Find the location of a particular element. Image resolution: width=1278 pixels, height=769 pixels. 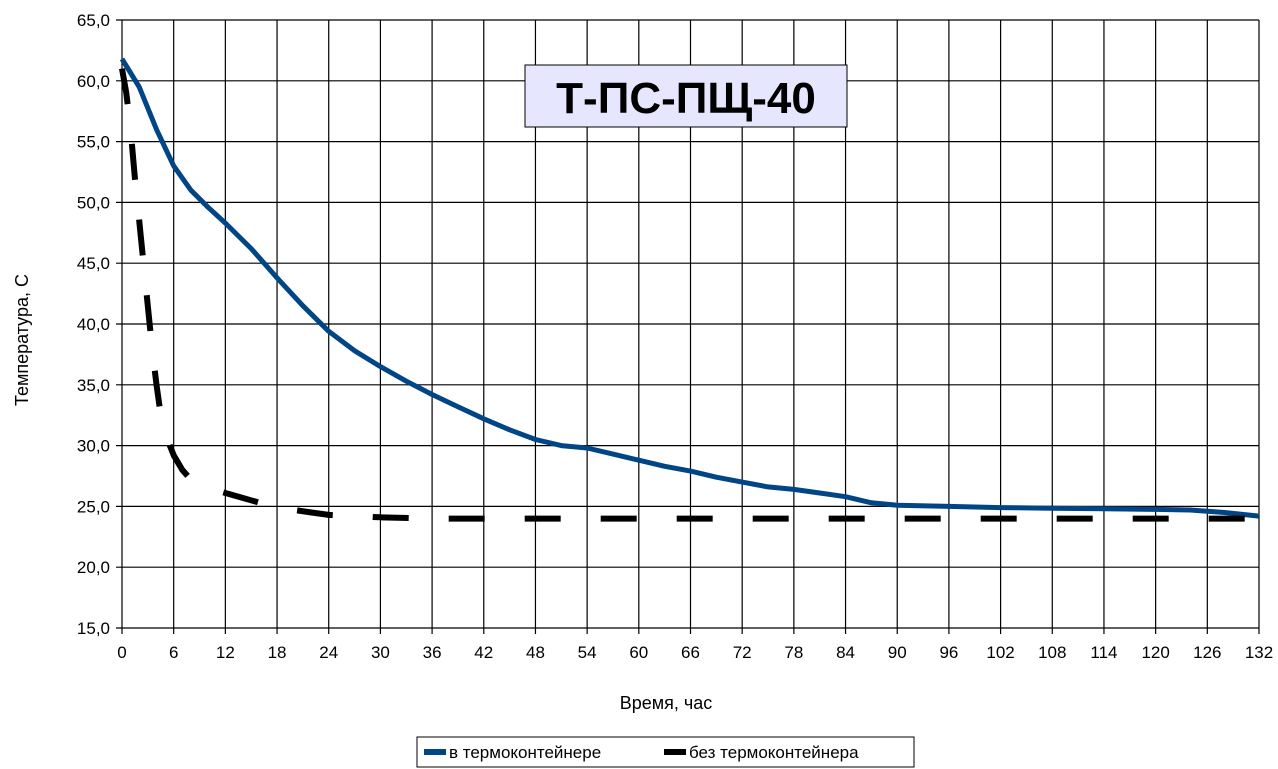

legend-label-series-2: без термоконтейнера is located at coordinates (774, 752).